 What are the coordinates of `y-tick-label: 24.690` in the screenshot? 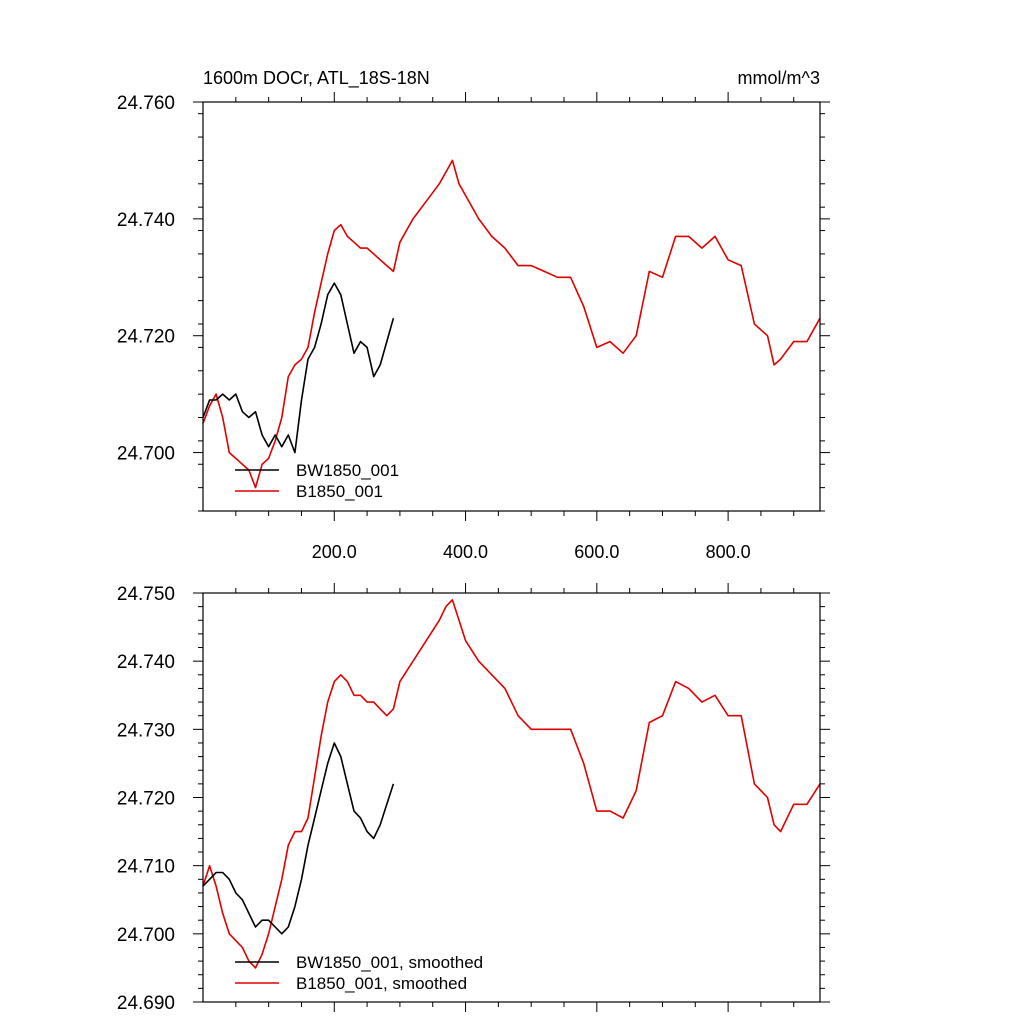 It's located at (146, 1003).